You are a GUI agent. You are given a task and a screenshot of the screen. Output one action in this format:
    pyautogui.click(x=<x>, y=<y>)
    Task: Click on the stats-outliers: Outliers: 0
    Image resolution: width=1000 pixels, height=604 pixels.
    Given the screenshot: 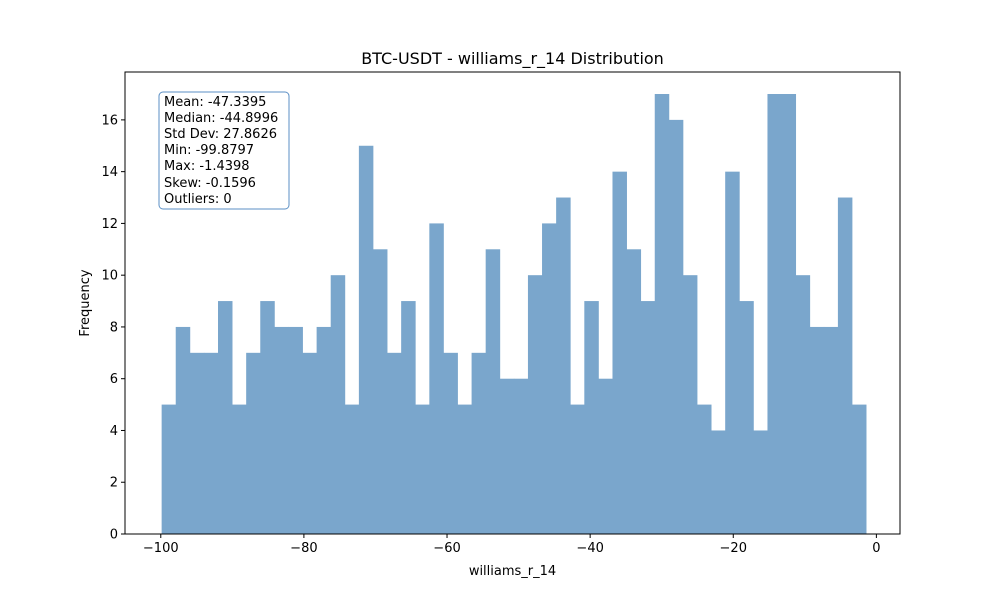 What is the action you would take?
    pyautogui.click(x=198, y=199)
    